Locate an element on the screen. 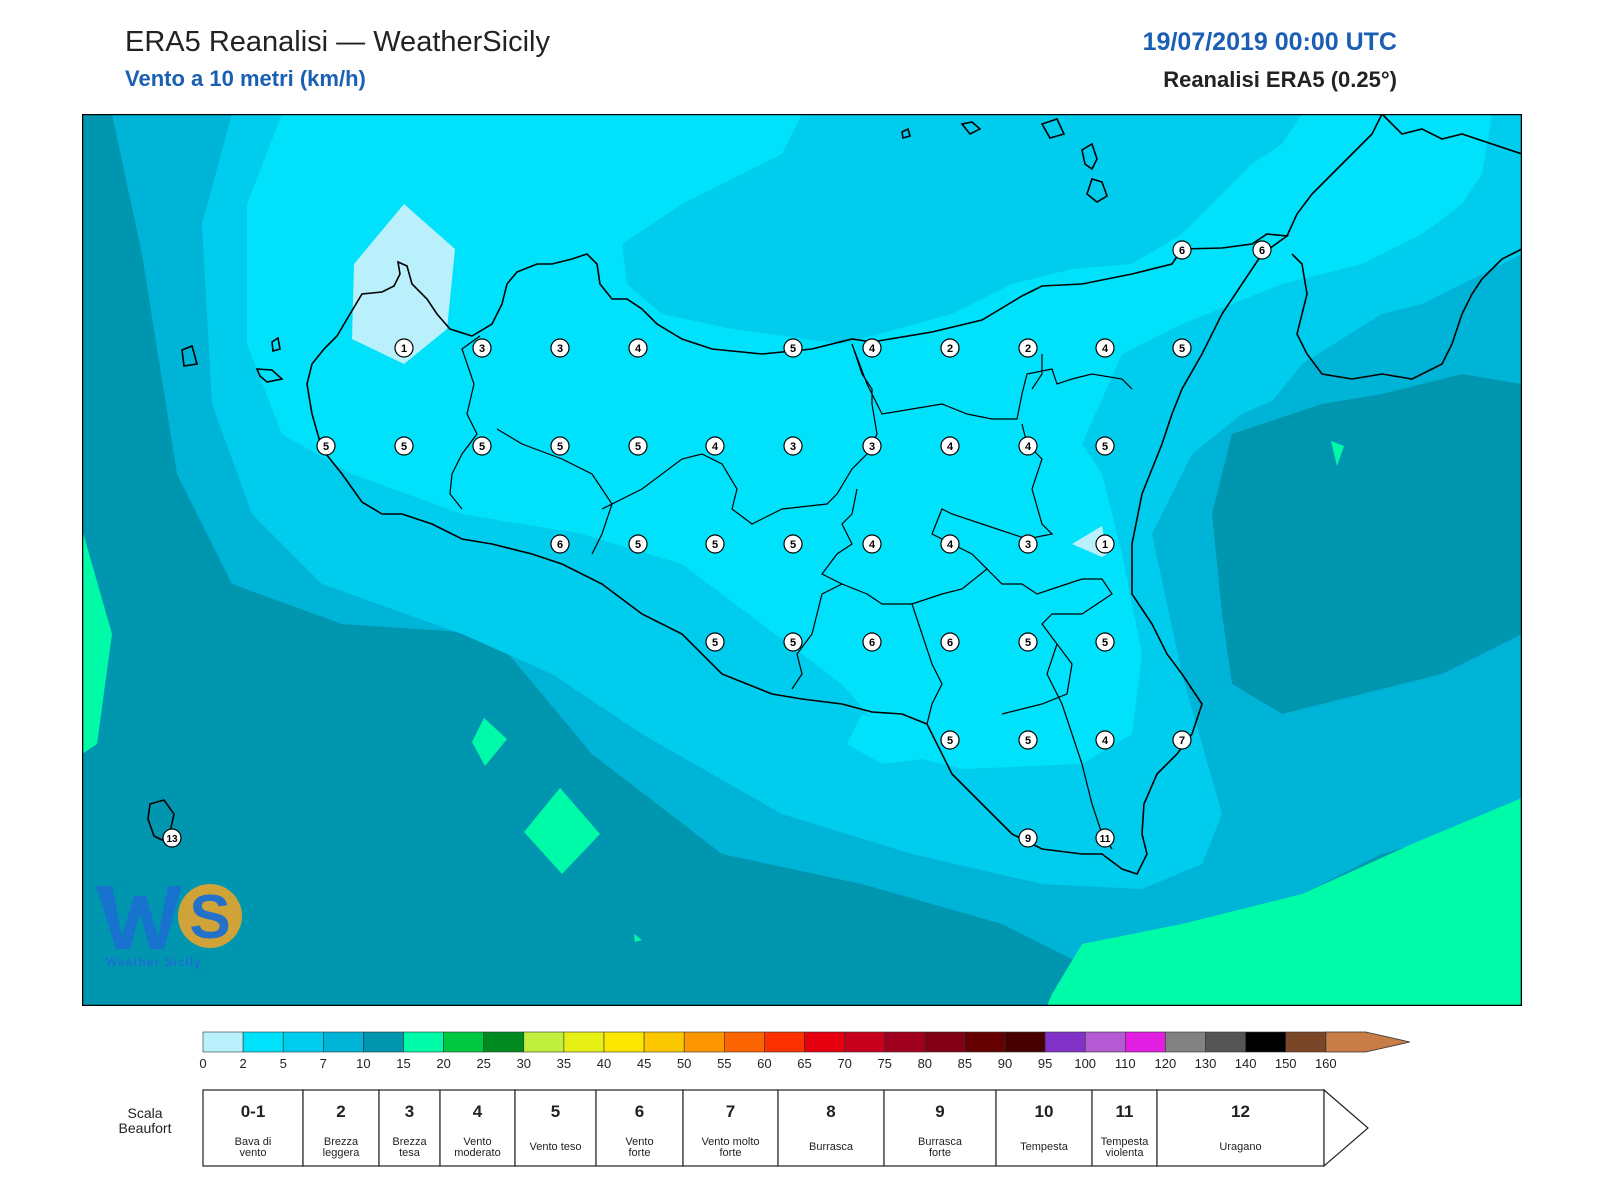 The image size is (1600, 1200). beaufort-force: 9 is located at coordinates (939, 1111).